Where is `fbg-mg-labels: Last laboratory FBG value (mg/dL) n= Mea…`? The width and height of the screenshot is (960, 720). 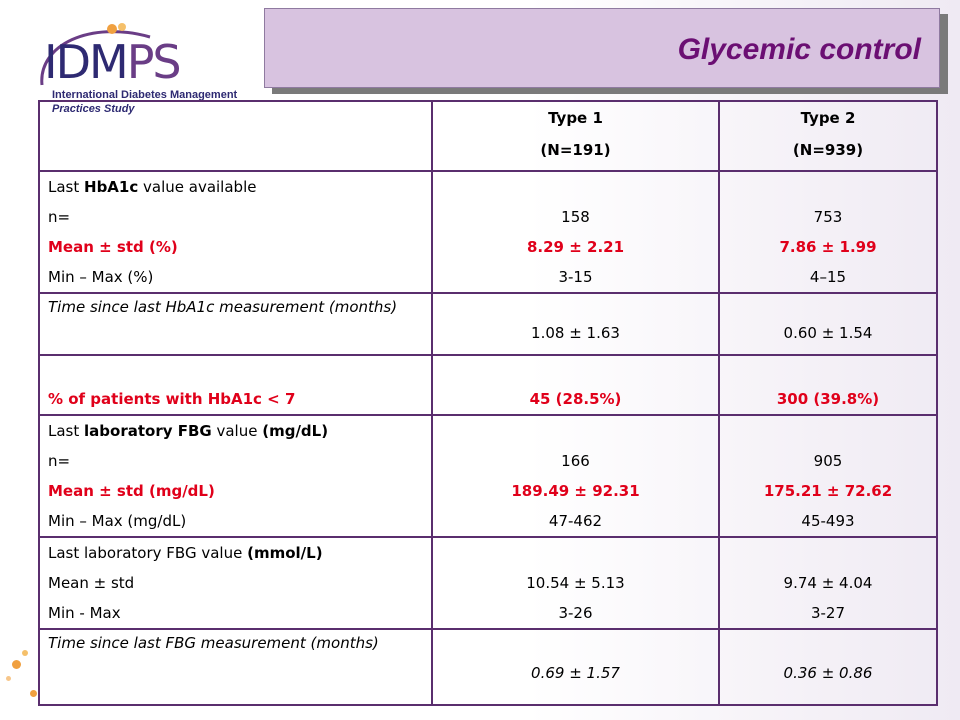 fbg-mg-labels: Last laboratory FBG value (mg/dL) n= Mea… is located at coordinates (235, 476).